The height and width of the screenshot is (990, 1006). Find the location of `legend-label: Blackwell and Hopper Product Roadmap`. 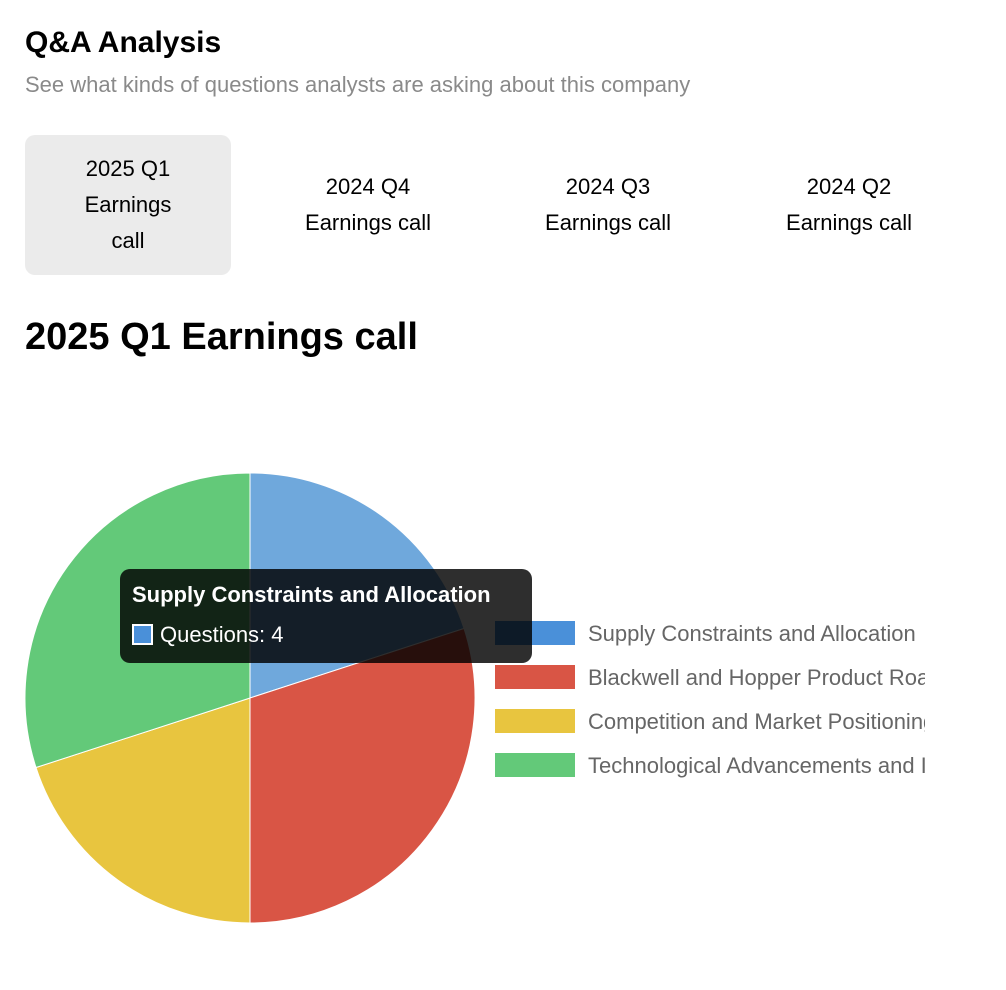

legend-label: Blackwell and Hopper Product Roadmap is located at coordinates (786, 677).